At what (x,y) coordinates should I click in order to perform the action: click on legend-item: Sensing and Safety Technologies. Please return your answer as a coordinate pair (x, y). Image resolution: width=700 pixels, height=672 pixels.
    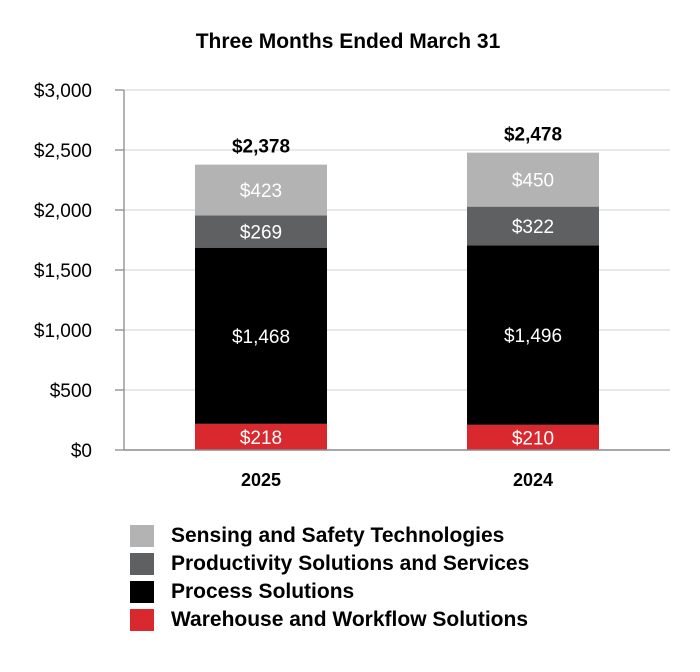
    Looking at the image, I should click on (329, 536).